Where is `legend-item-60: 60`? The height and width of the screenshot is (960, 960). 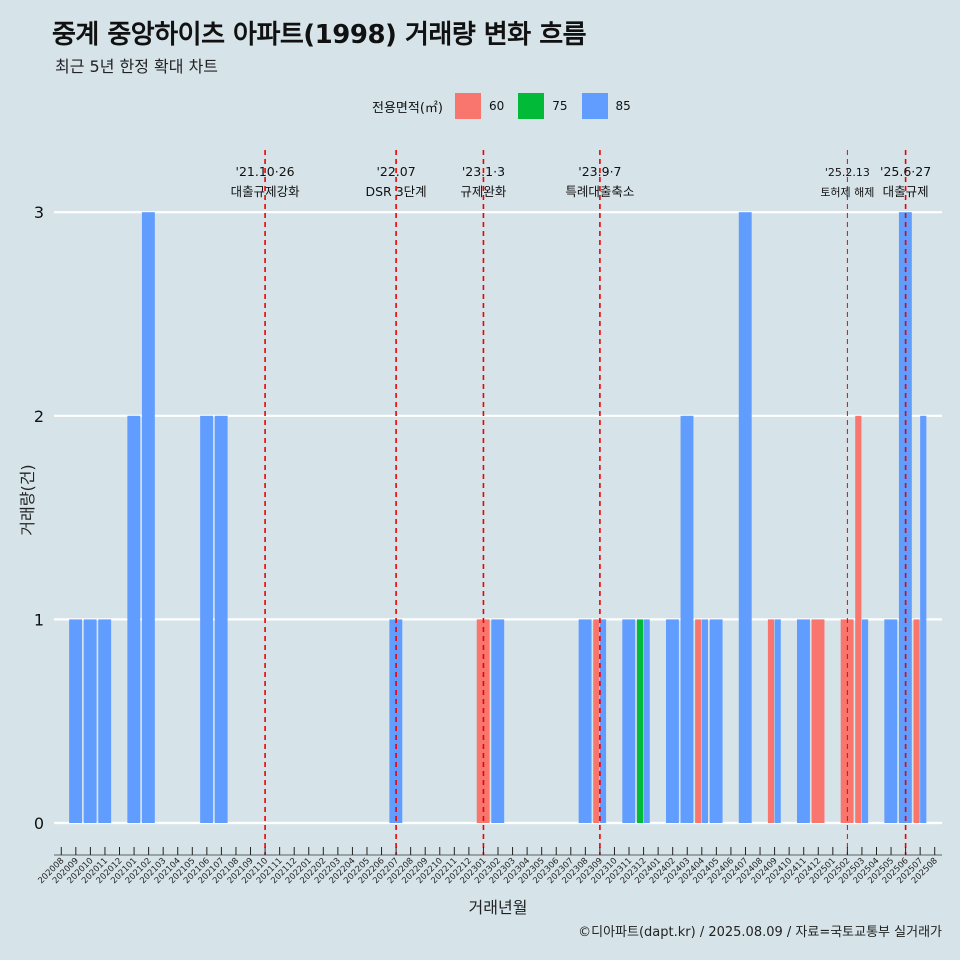
legend-item-60: 60 is located at coordinates (479, 106).